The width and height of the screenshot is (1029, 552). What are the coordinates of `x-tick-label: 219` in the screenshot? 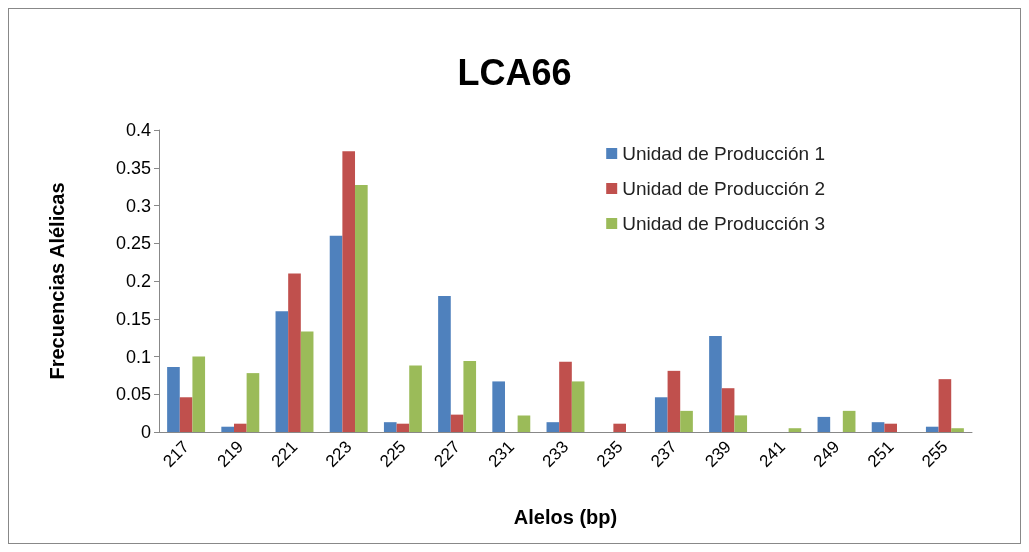 It's located at (230, 454).